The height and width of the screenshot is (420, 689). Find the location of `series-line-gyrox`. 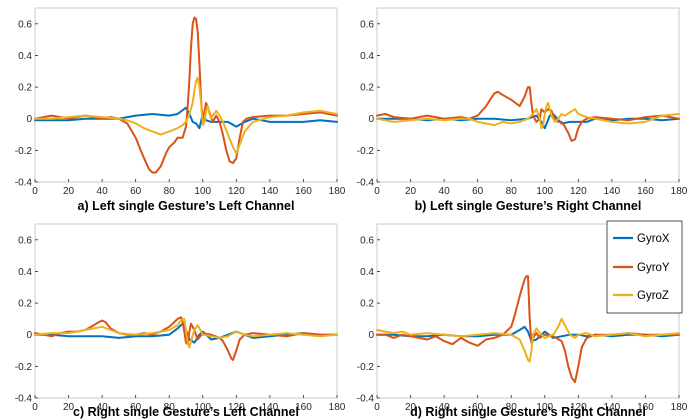

series-line-gyrox is located at coordinates (186, 333).